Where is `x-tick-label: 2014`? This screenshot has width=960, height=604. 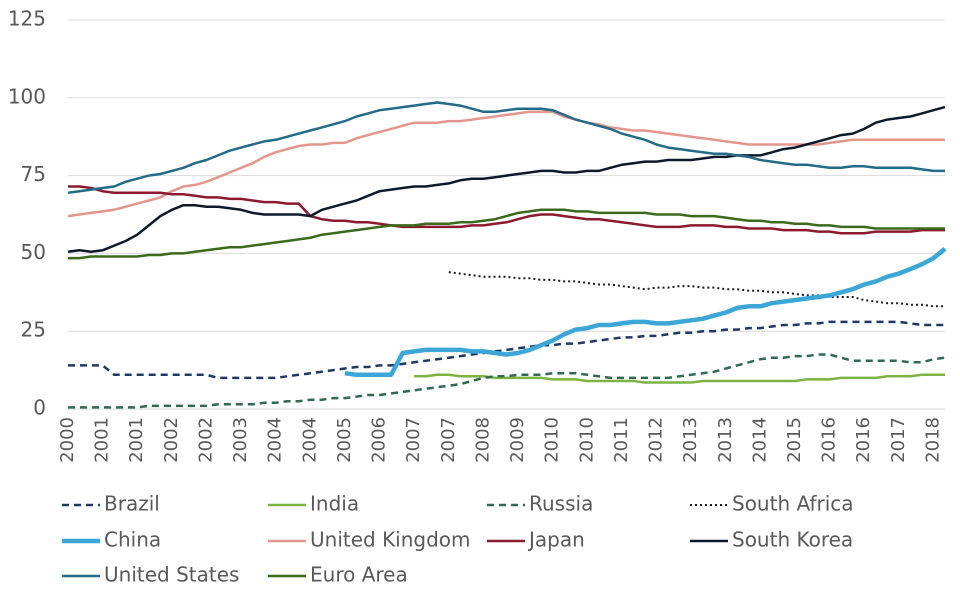
x-tick-label: 2014 is located at coordinates (759, 440).